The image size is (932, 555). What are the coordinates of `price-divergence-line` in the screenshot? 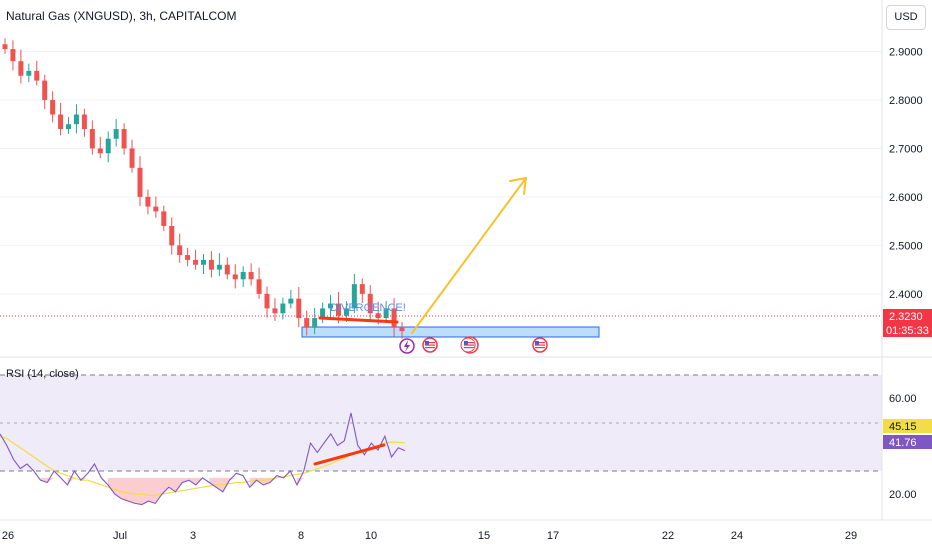 It's located at (358, 320).